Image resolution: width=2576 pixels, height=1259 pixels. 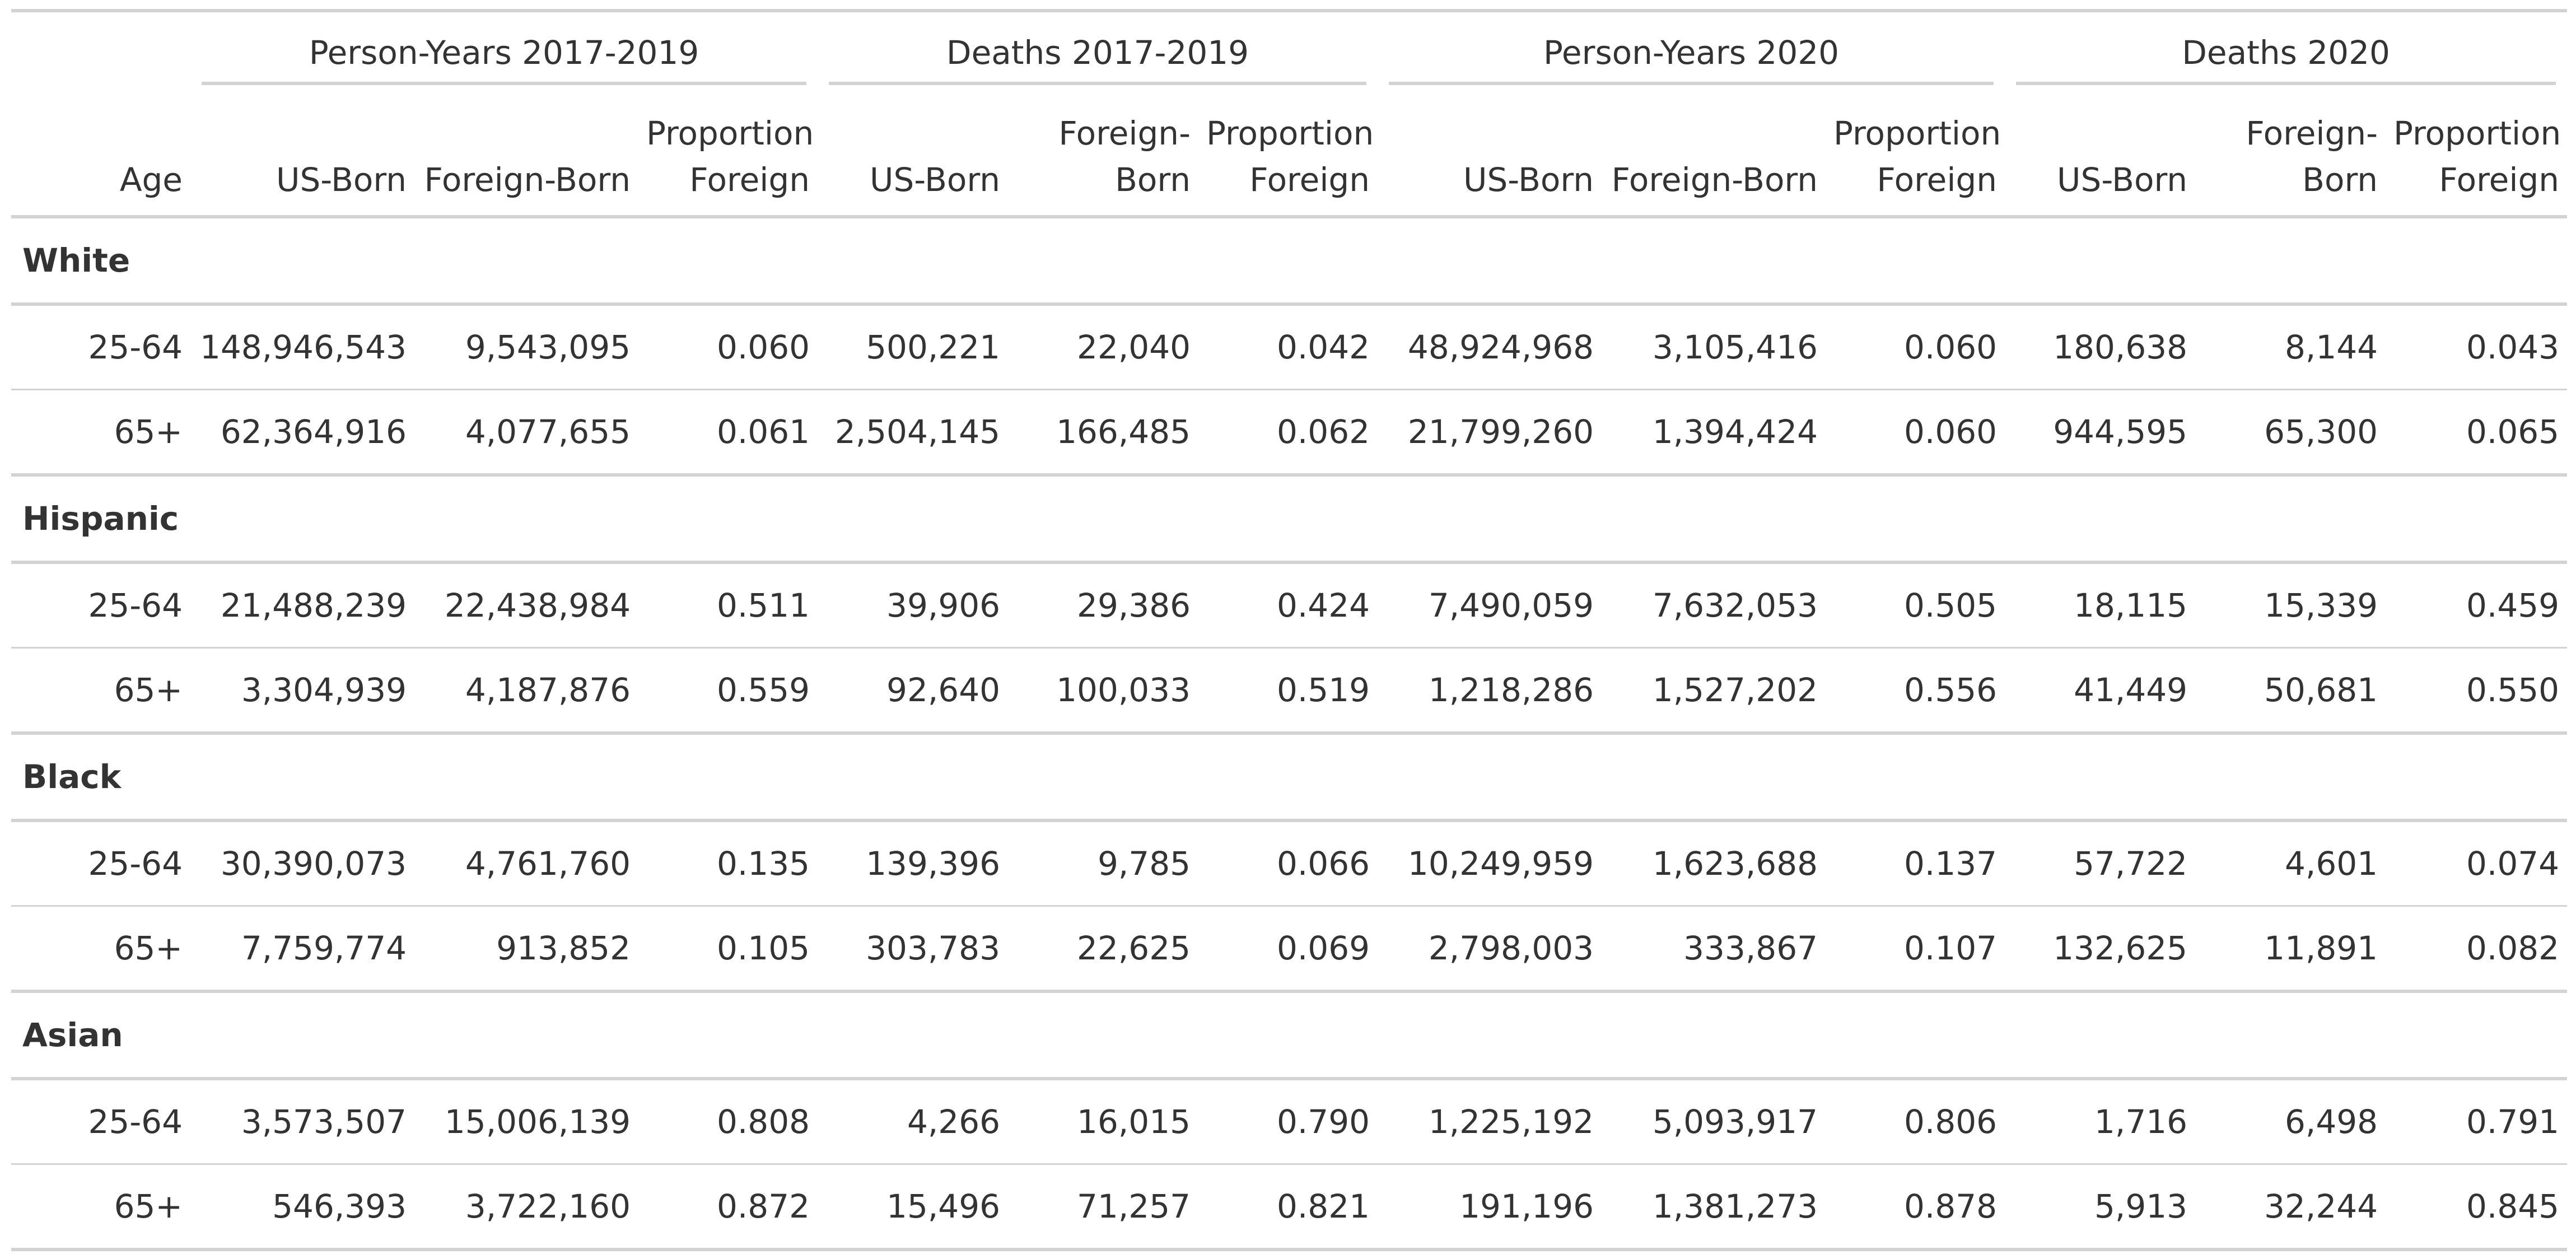 I want to click on table-cell: 9,543,095, so click(x=526, y=347).